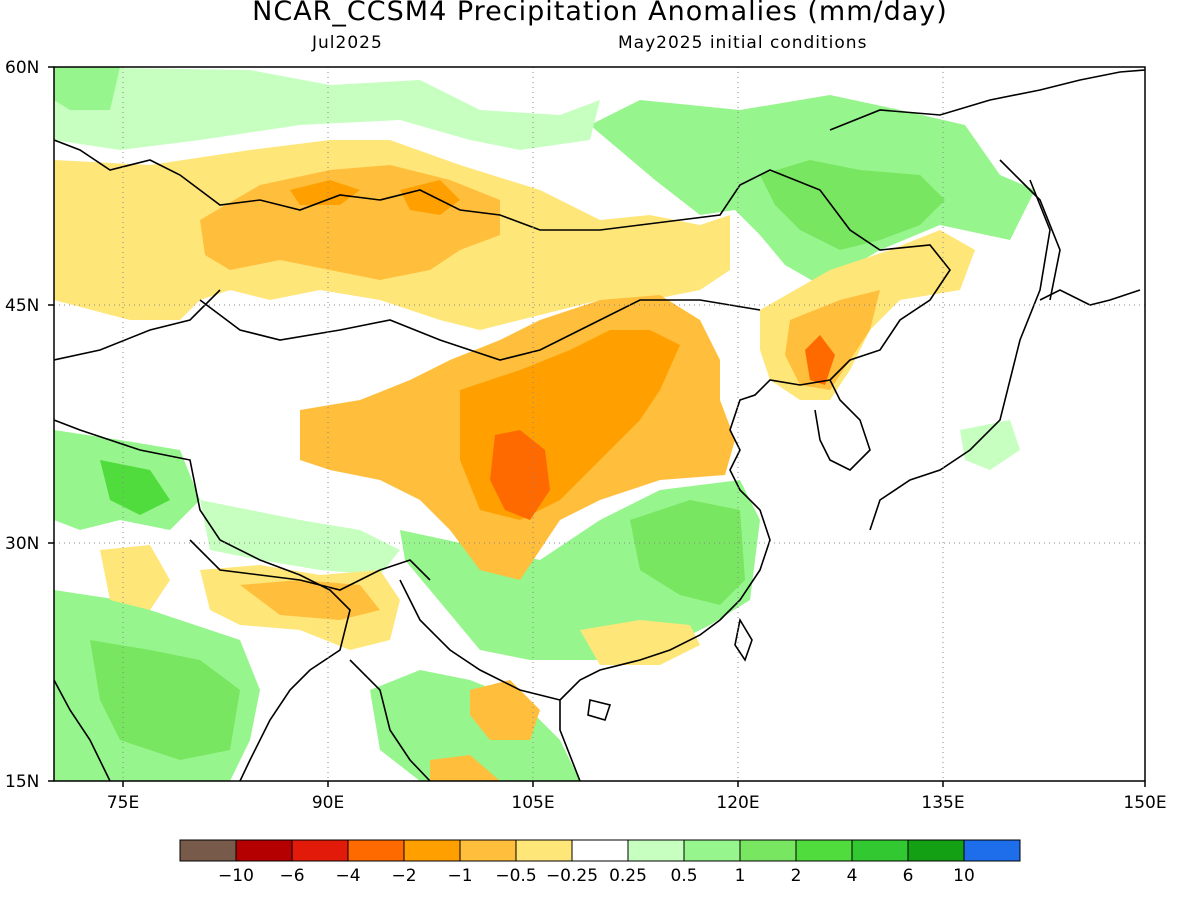 The image size is (1200, 900). Describe the element at coordinates (375, 197) in the screenshot. I see `anomaly-dry-mongolia-core` at that location.